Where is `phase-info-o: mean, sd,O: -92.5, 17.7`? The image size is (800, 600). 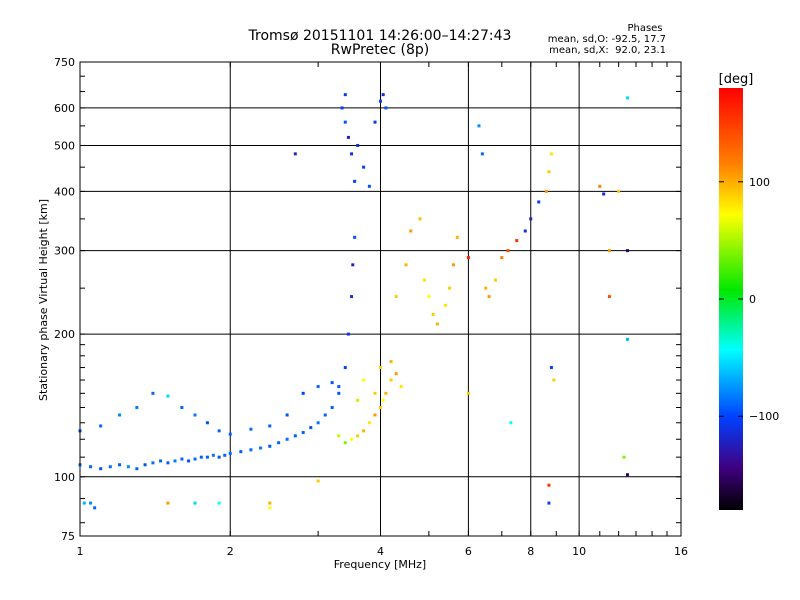 phase-info-o: mean, sd,O: -92.5, 17.7 is located at coordinates (607, 39).